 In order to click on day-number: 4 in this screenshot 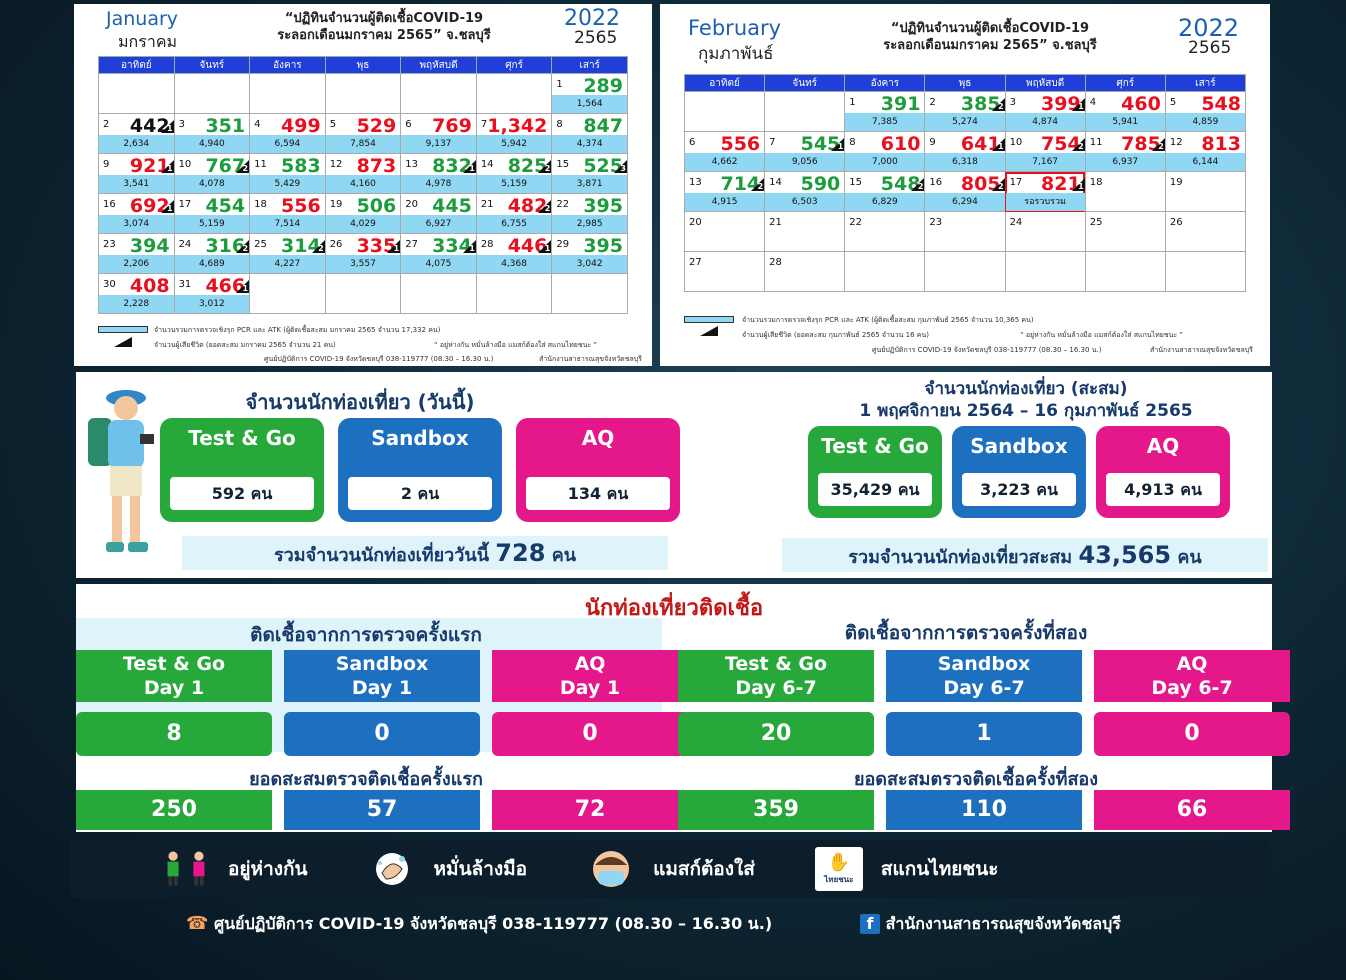, I will do `click(1093, 102)`.